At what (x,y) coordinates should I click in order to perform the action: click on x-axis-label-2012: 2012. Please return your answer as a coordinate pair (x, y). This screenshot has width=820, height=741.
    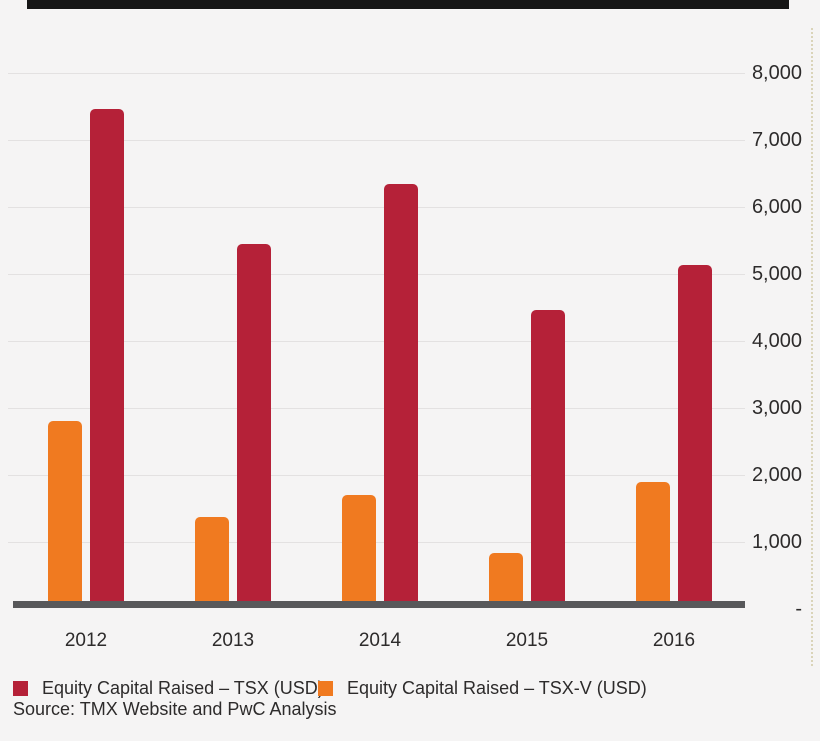
    Looking at the image, I should click on (86, 640).